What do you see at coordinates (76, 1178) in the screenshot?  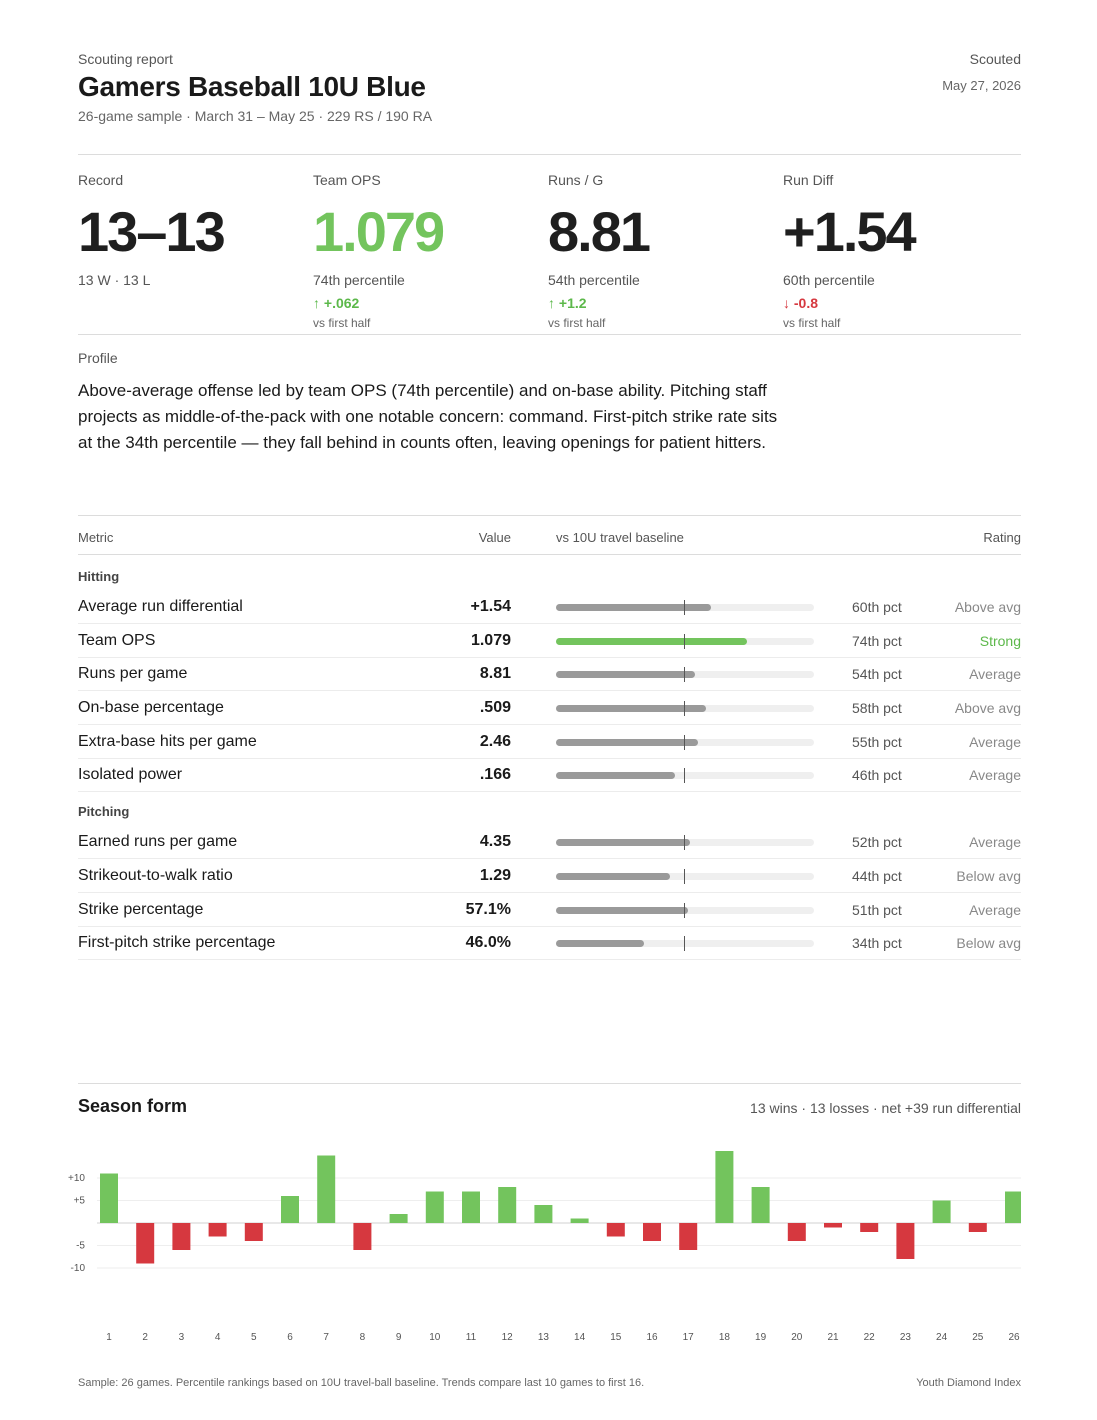 I see `y-tick-label: +10` at bounding box center [76, 1178].